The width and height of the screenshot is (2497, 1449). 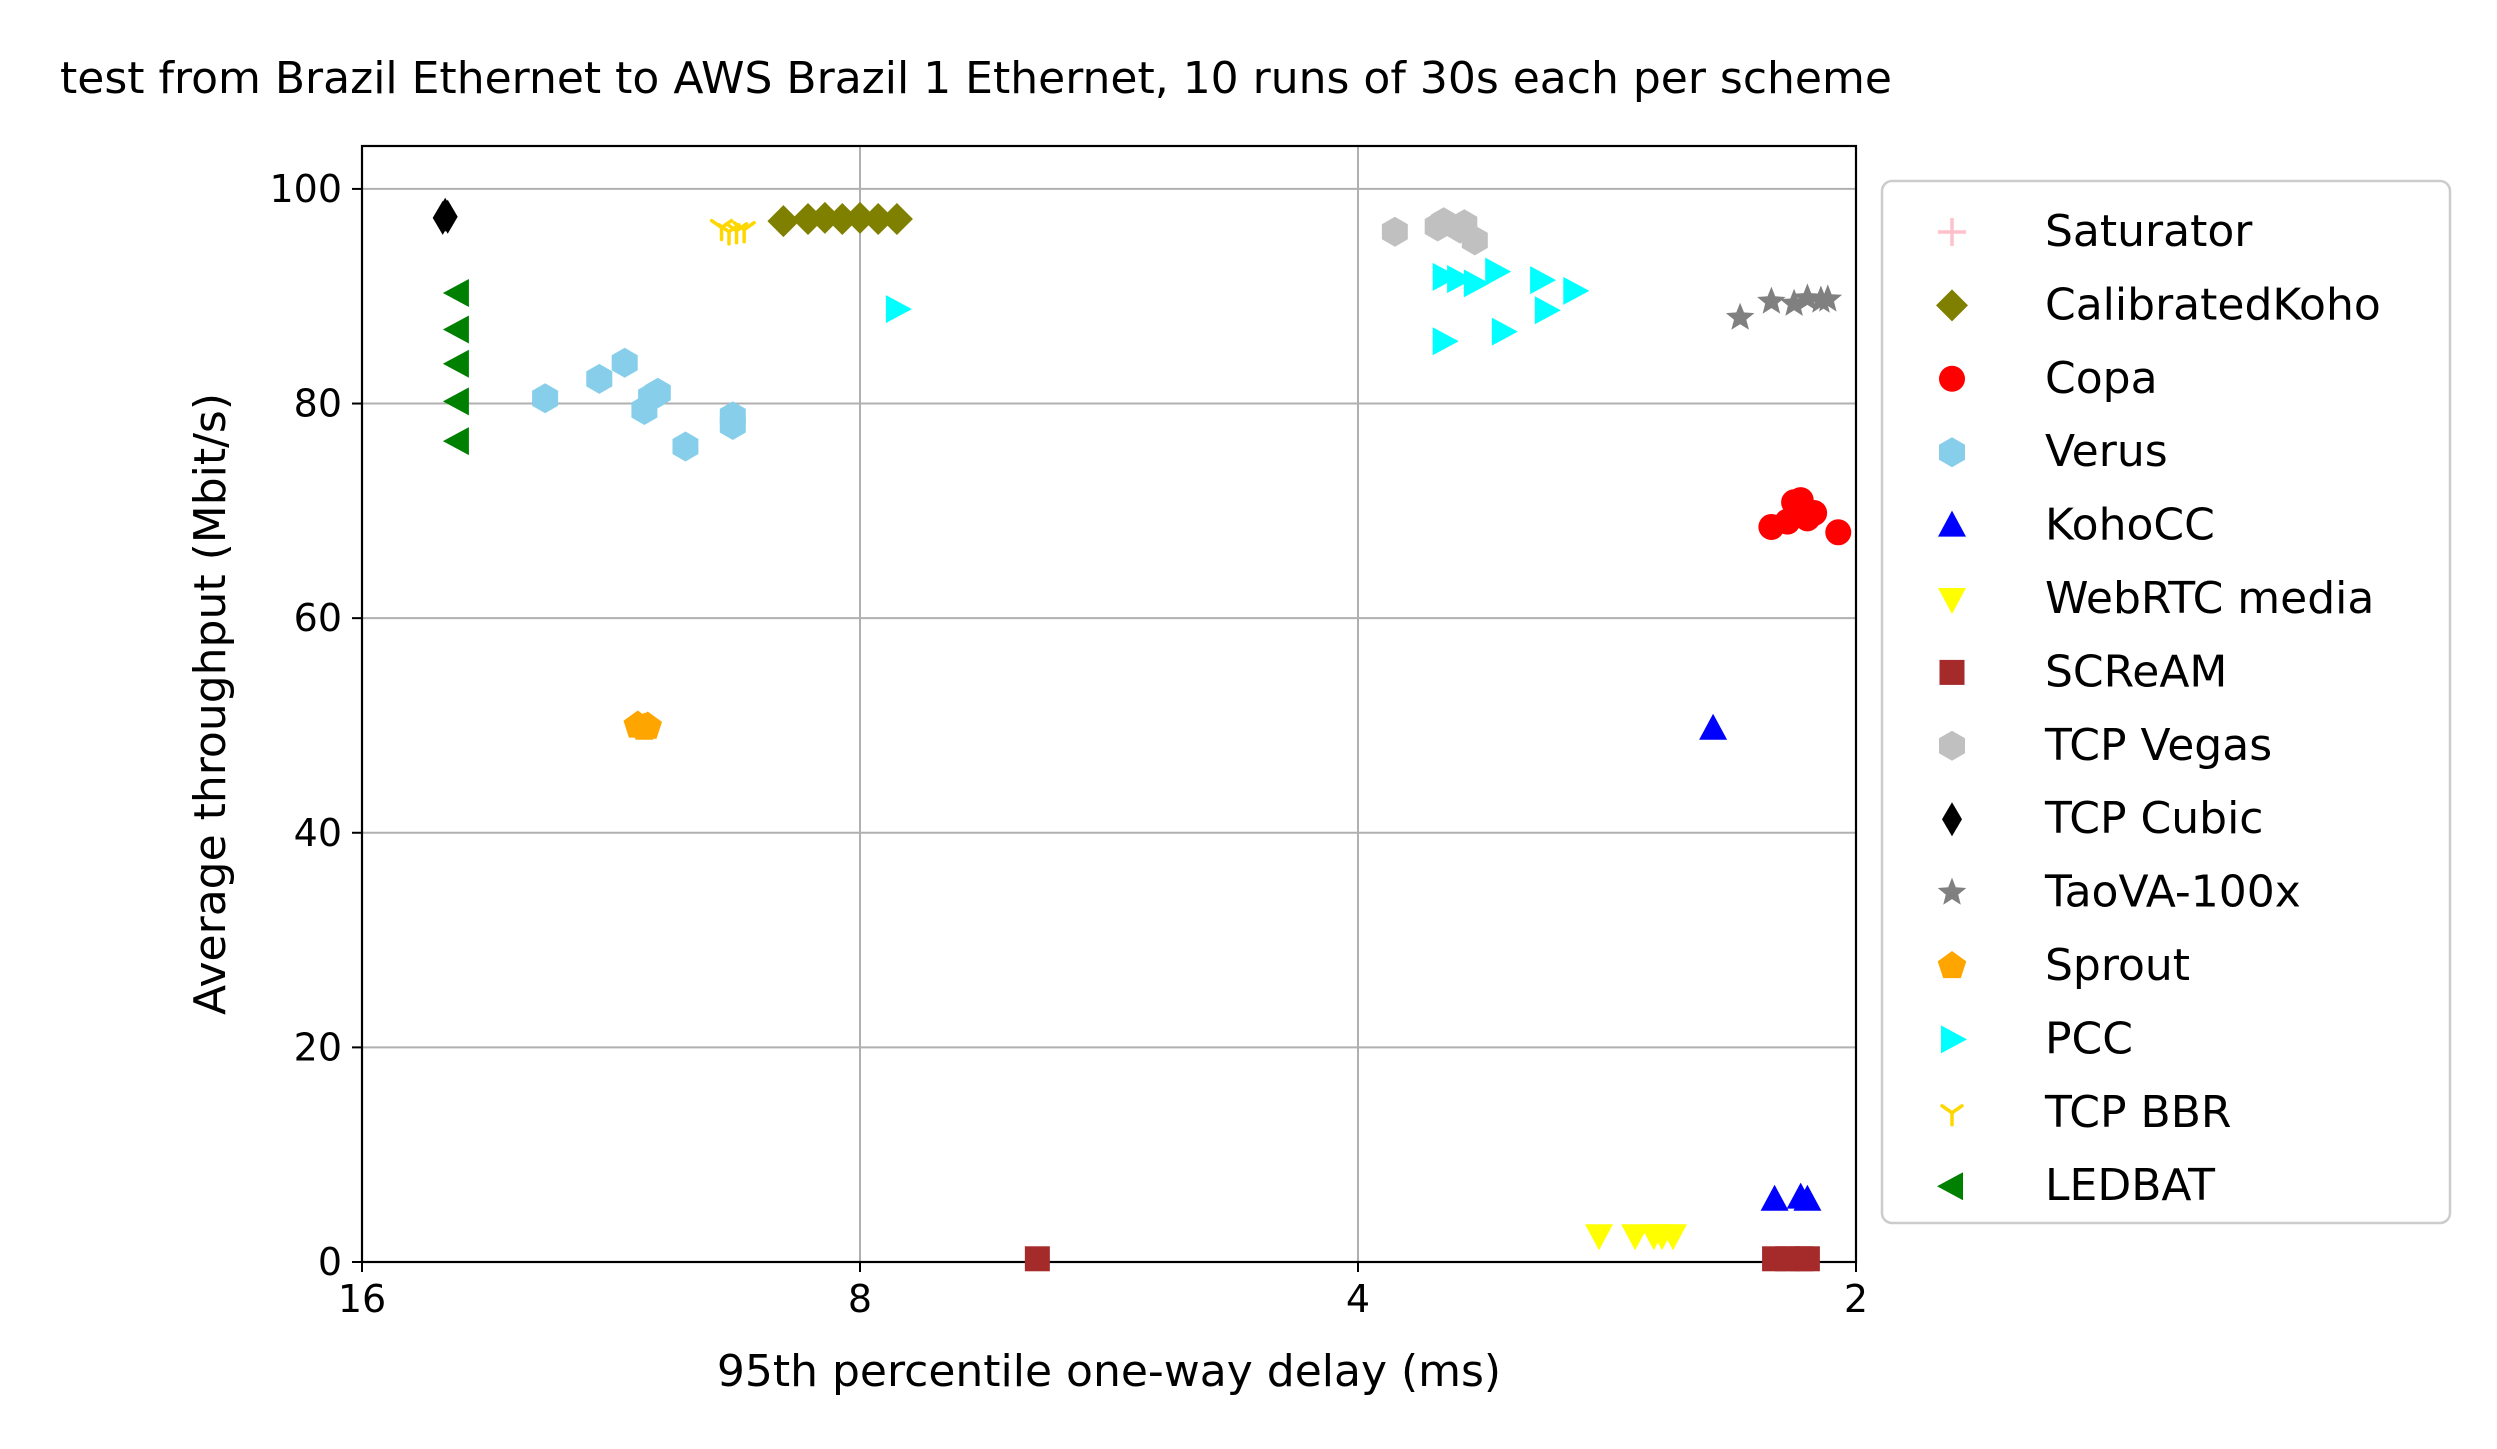 I want to click on legend-label: WebRTC media, so click(x=2209, y=598).